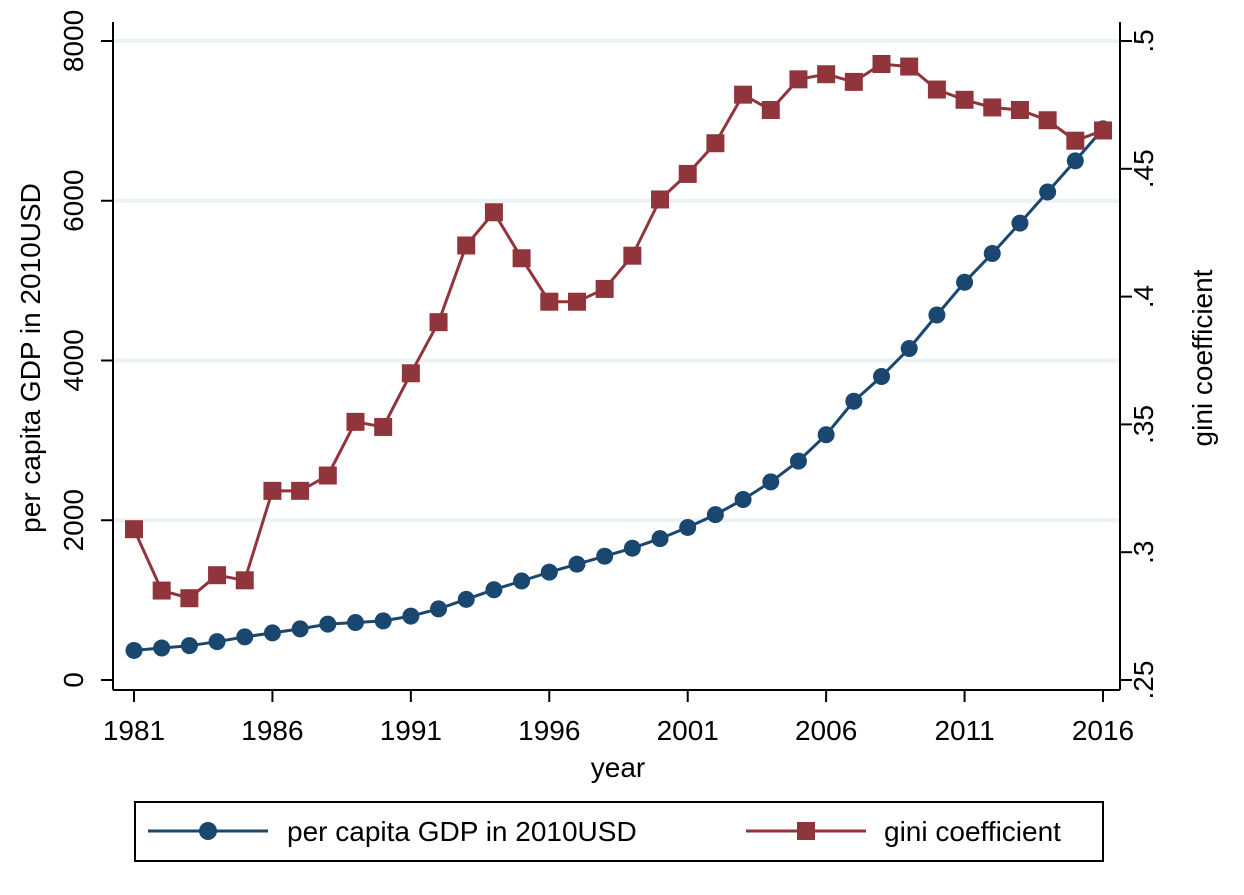  What do you see at coordinates (972, 831) in the screenshot?
I see `legend-gini-label: gini coefficient` at bounding box center [972, 831].